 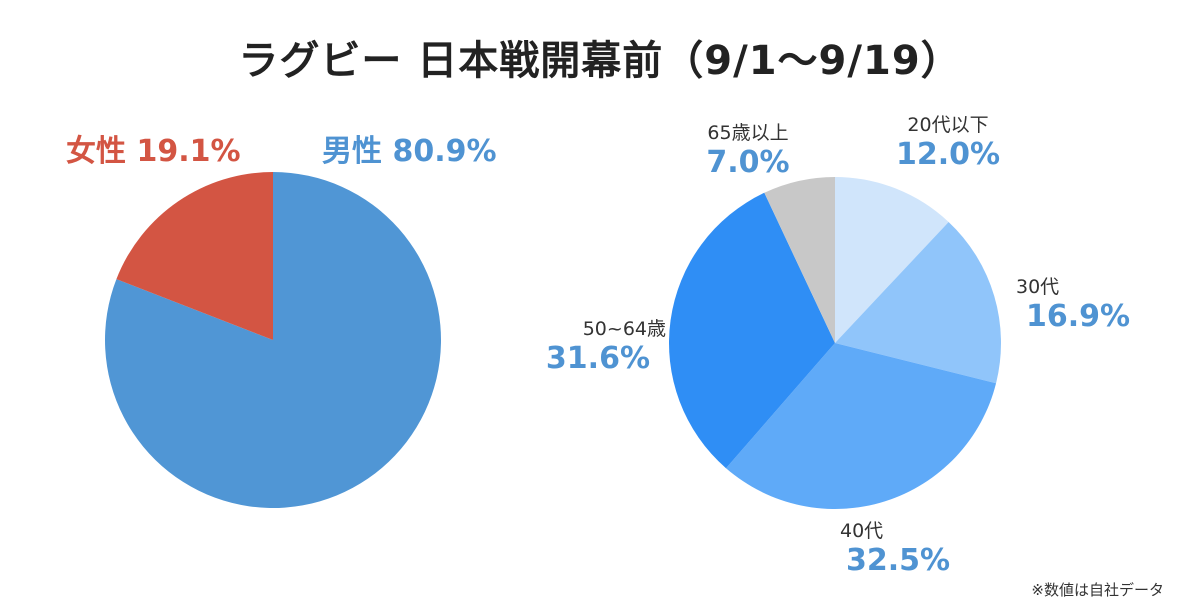 I want to click on age-65-value: 7.0%, so click(x=748, y=162).